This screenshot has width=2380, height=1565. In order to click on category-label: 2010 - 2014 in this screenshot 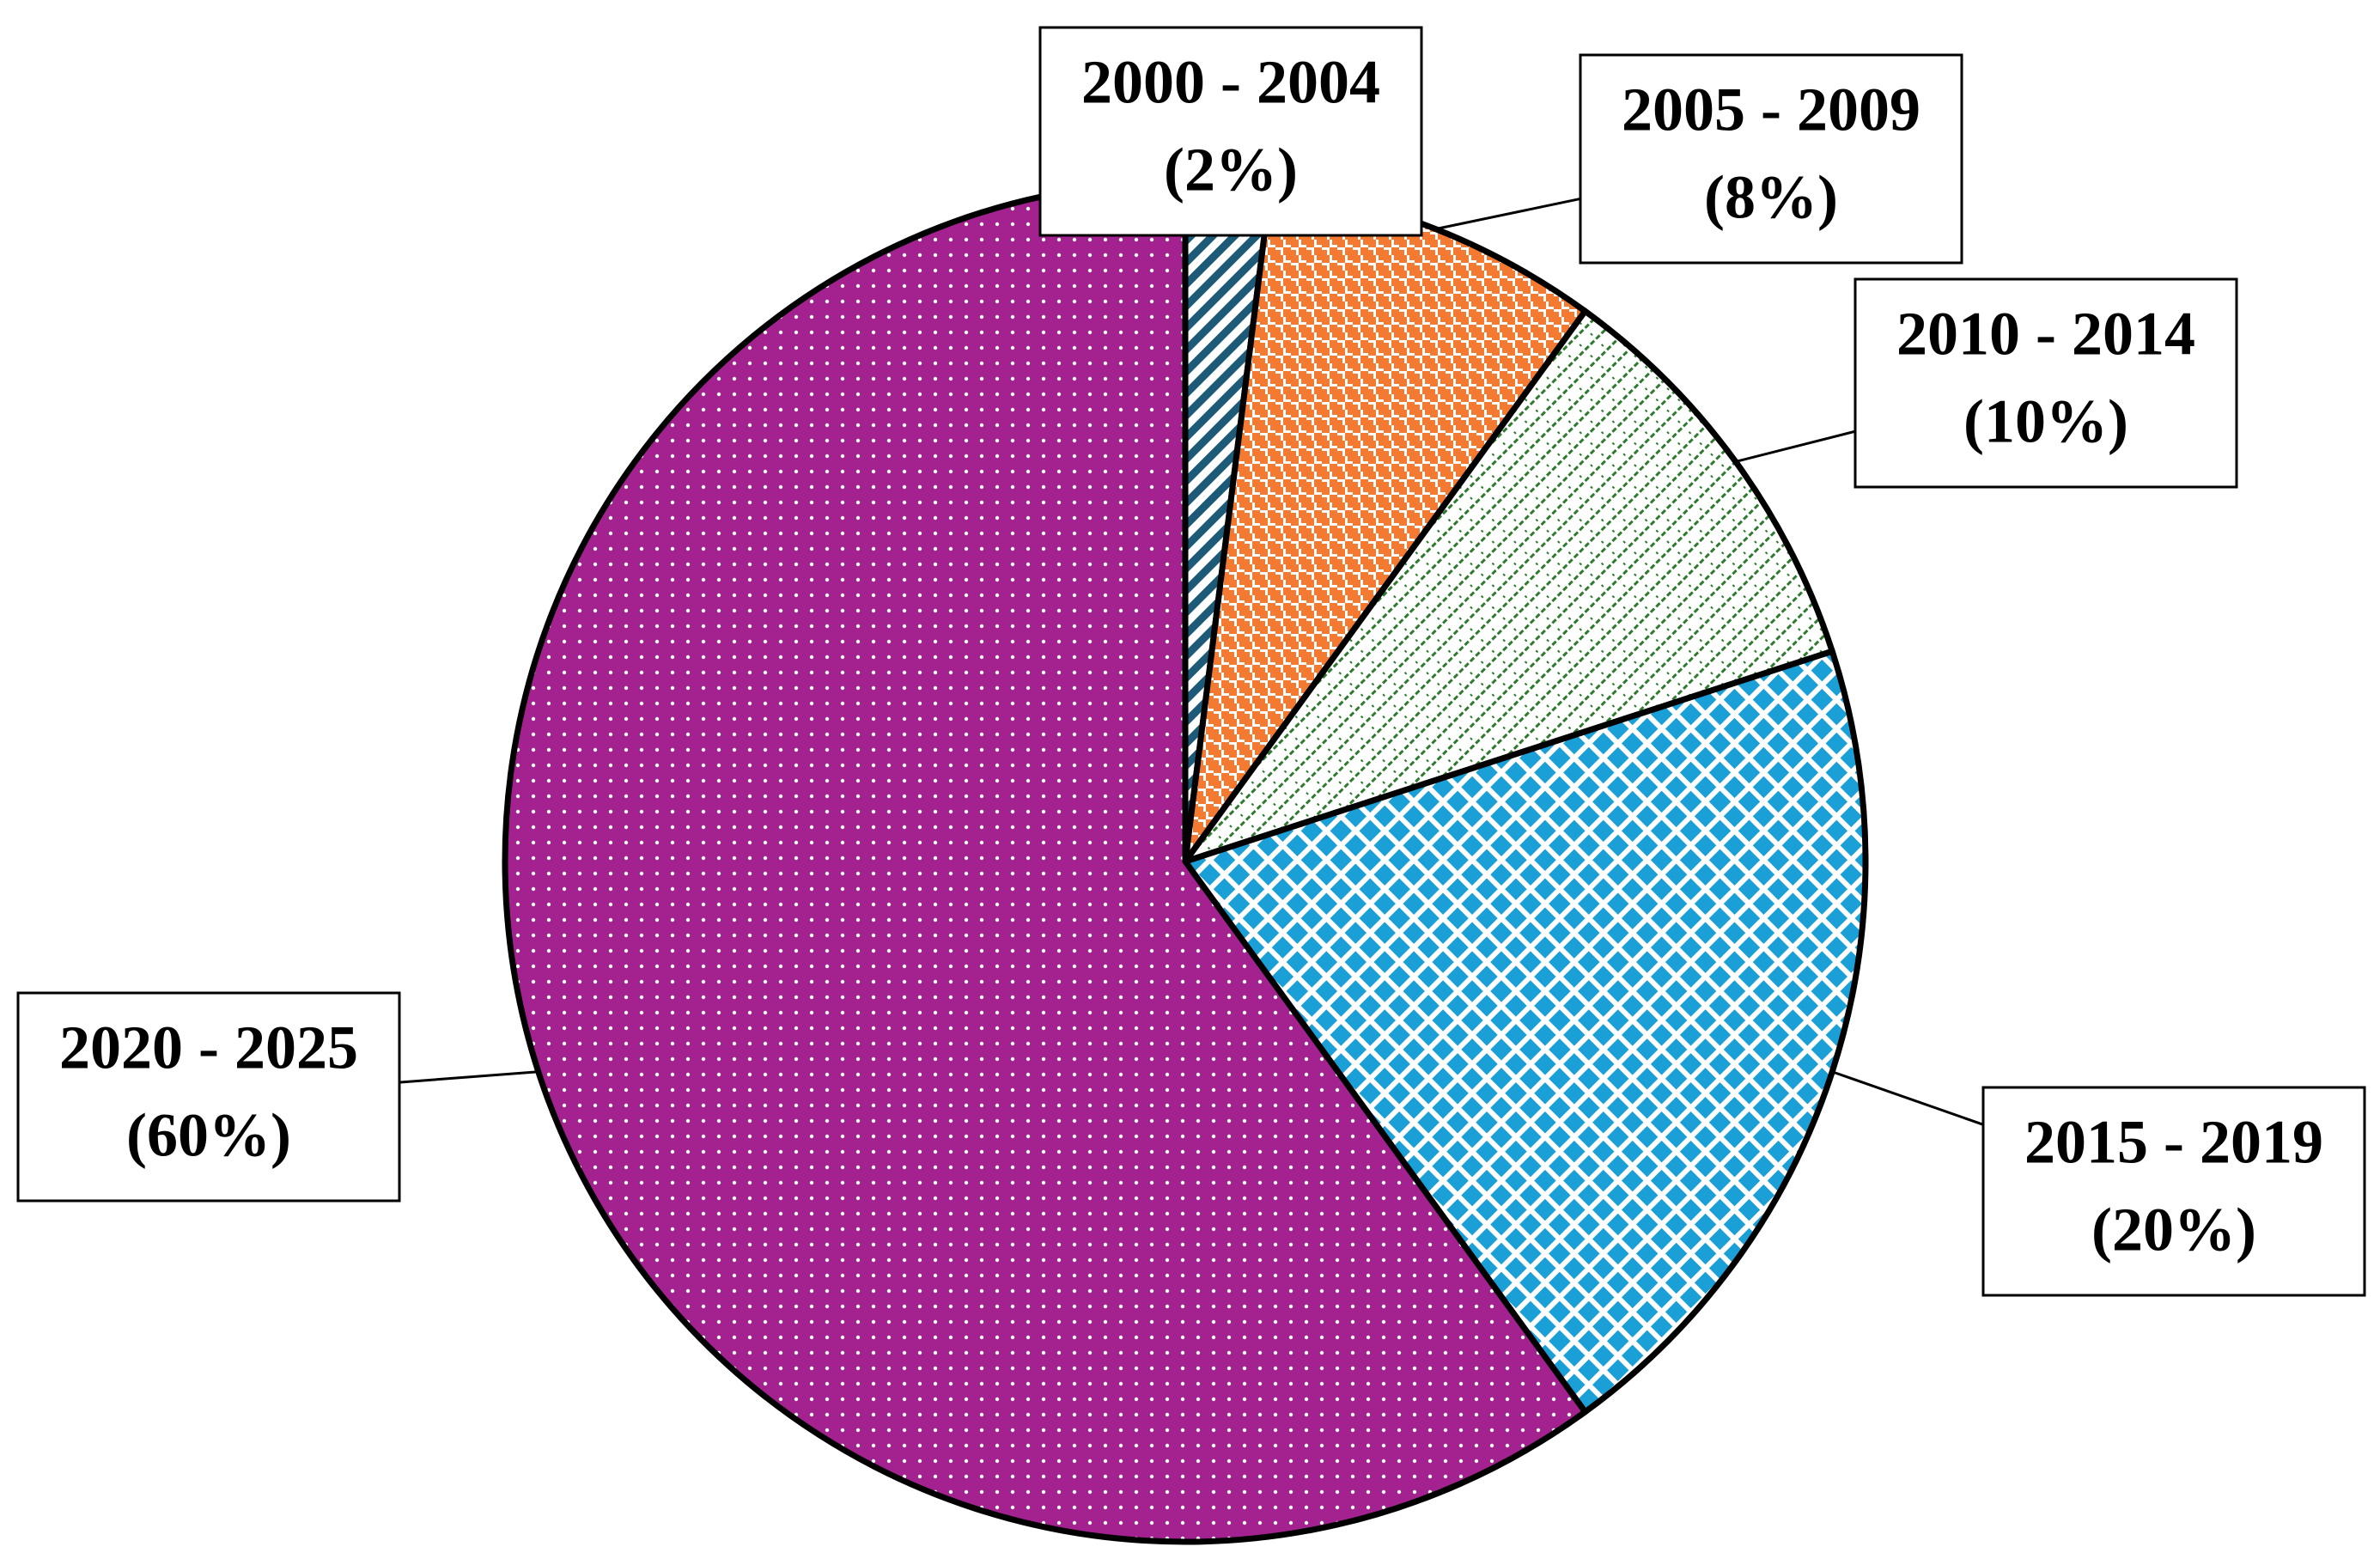, I will do `click(2046, 334)`.